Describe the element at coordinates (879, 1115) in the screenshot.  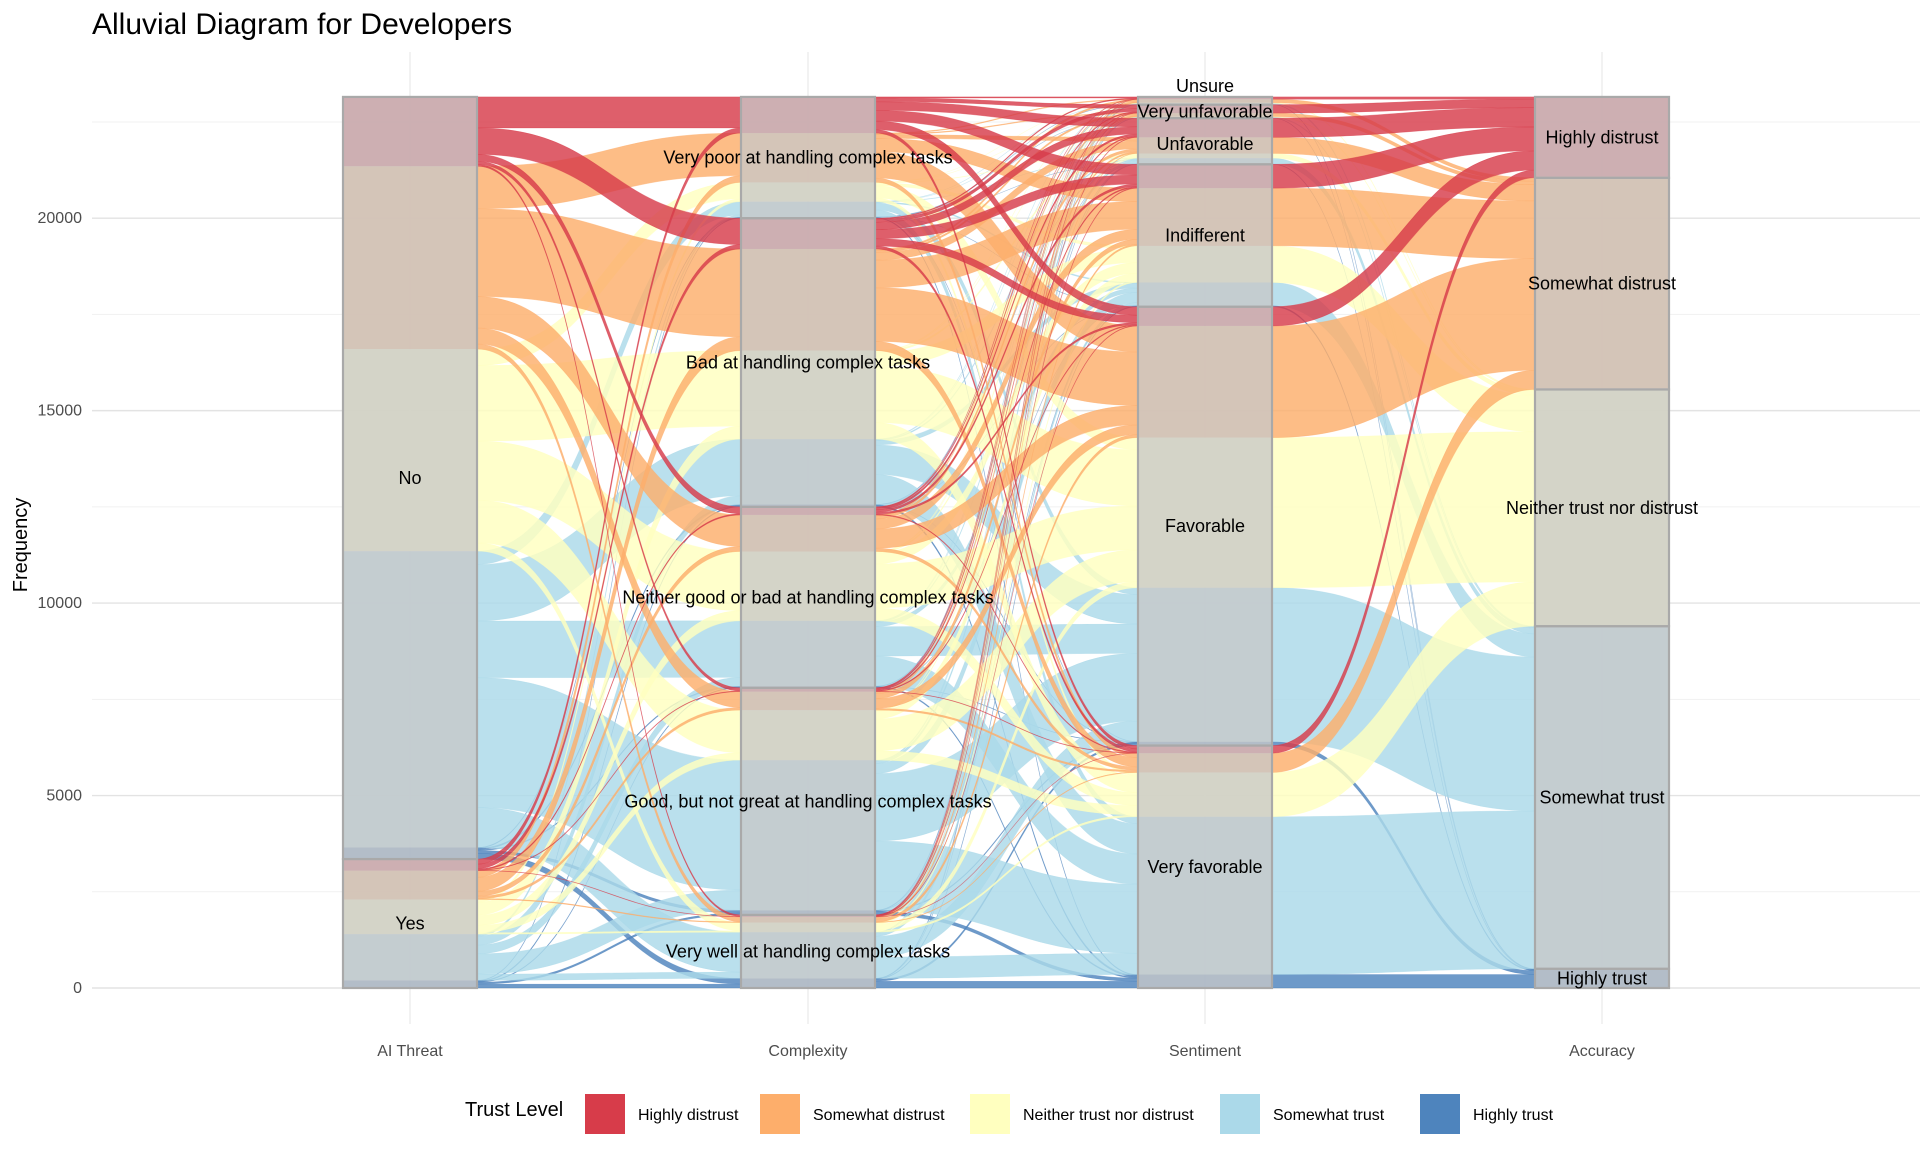
I see `legend-label-somewhat-distrust: Somewhat distrust` at that location.